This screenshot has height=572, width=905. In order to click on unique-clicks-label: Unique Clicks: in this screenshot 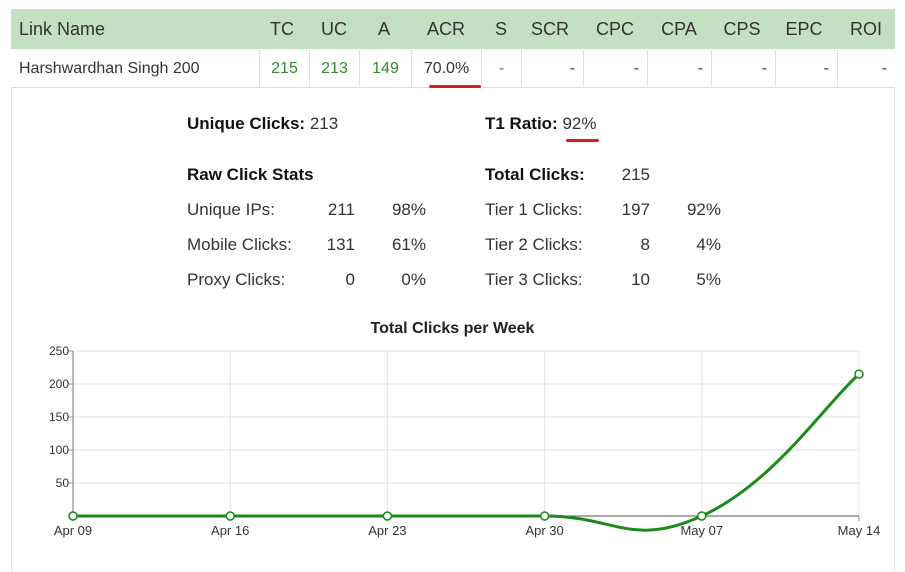, I will do `click(246, 123)`.